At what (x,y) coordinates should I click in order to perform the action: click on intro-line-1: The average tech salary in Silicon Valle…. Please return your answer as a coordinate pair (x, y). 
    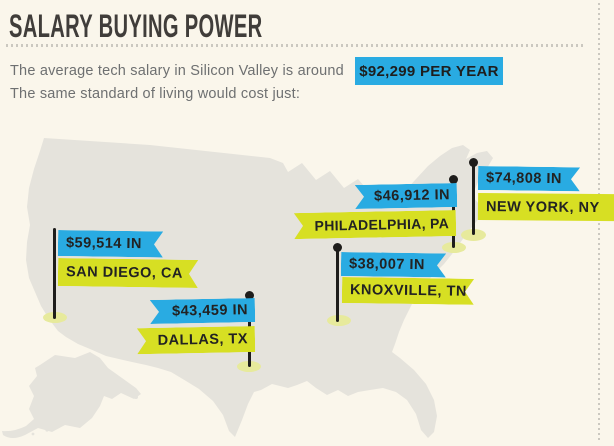
    Looking at the image, I should click on (177, 71).